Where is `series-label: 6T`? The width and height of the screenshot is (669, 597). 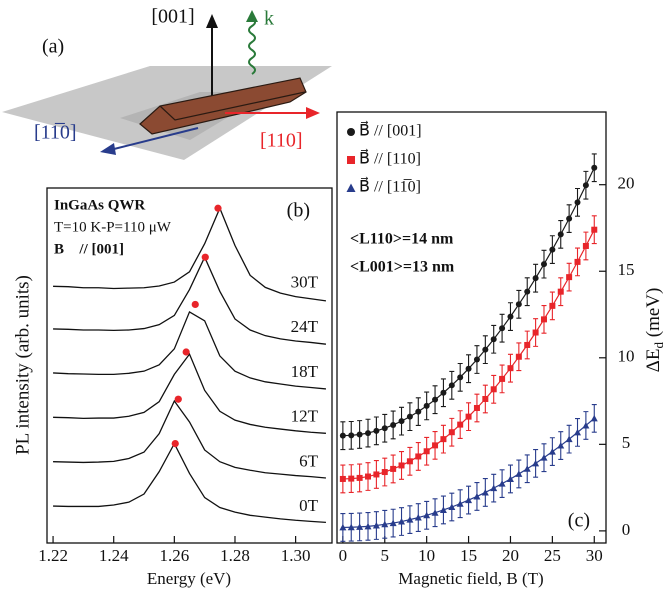
series-label: 6T is located at coordinates (309, 460).